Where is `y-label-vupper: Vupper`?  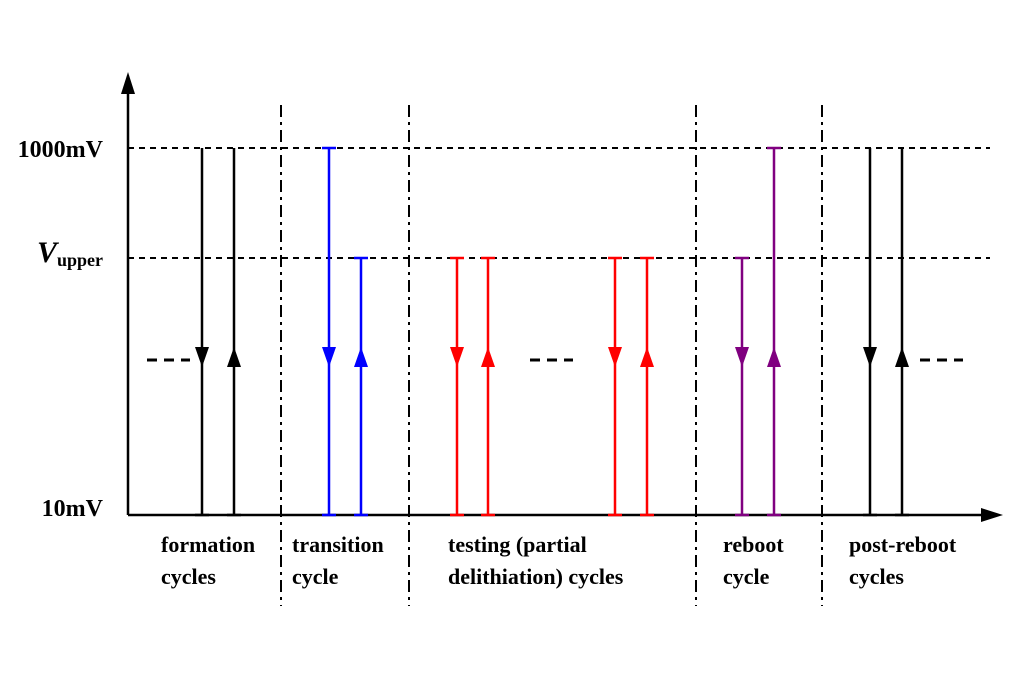 y-label-vupper: Vupper is located at coordinates (70, 253).